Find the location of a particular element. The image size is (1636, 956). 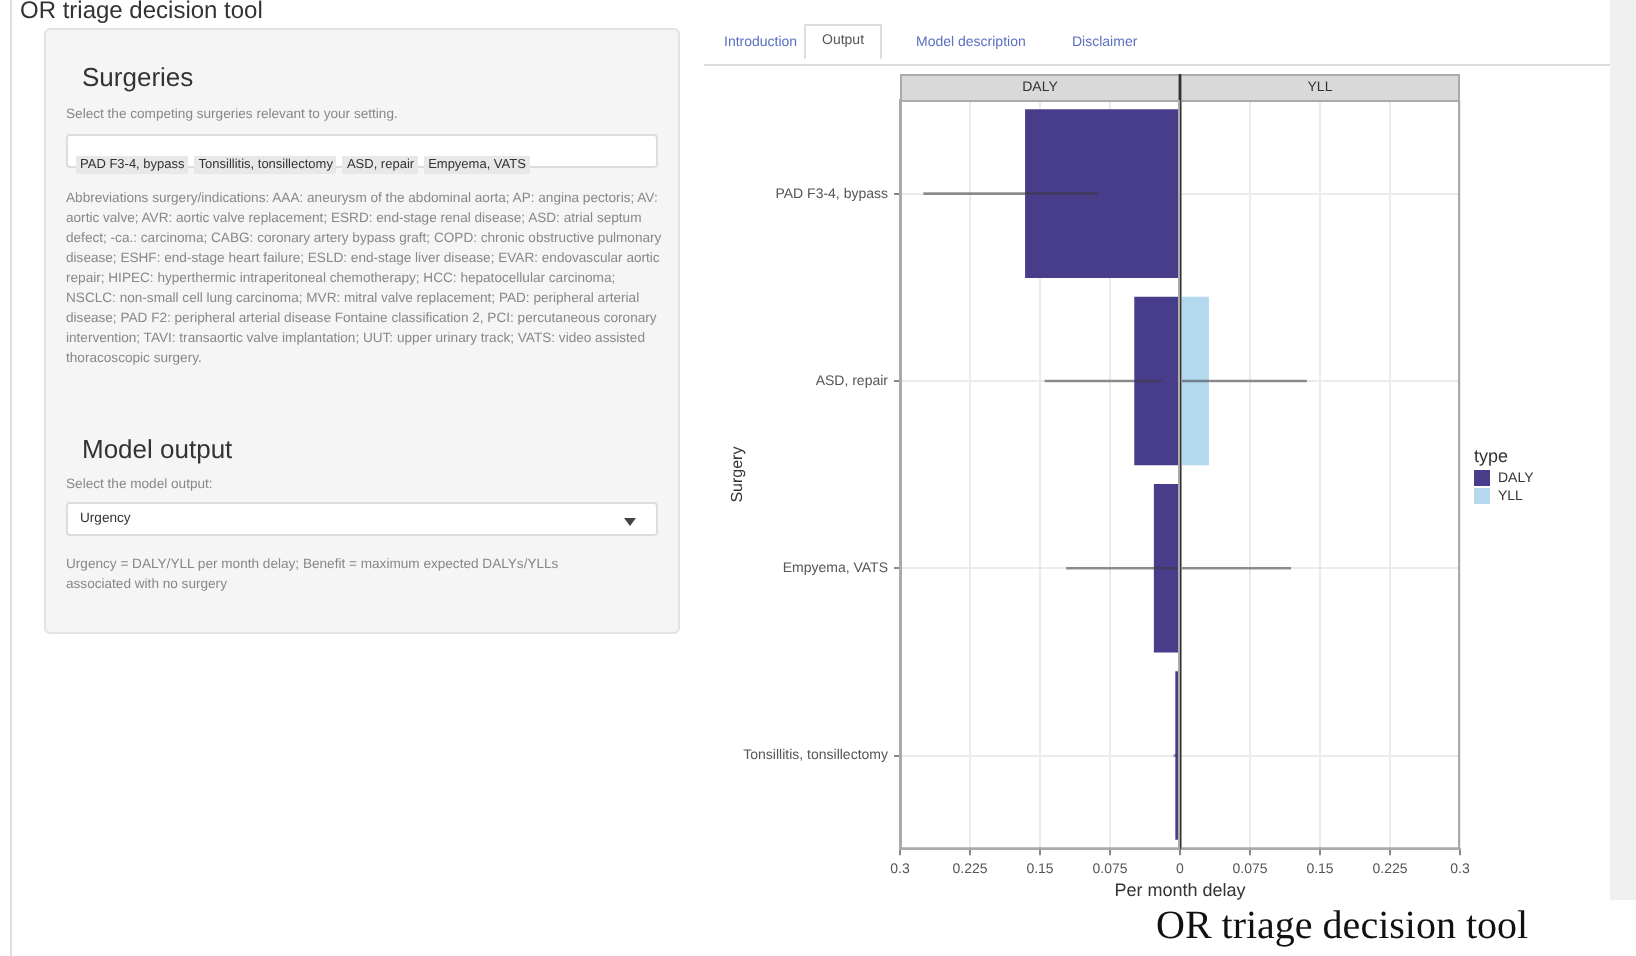

text: Surgeries is located at coordinates (138, 77).